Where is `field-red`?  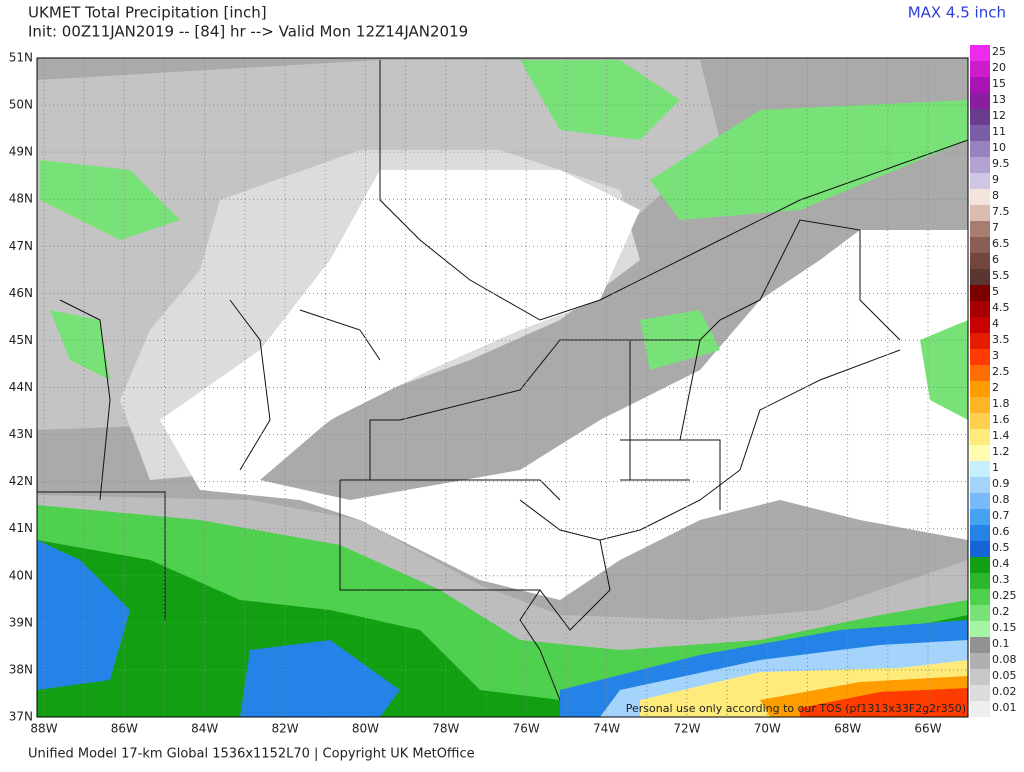 field-red is located at coordinates (884, 702).